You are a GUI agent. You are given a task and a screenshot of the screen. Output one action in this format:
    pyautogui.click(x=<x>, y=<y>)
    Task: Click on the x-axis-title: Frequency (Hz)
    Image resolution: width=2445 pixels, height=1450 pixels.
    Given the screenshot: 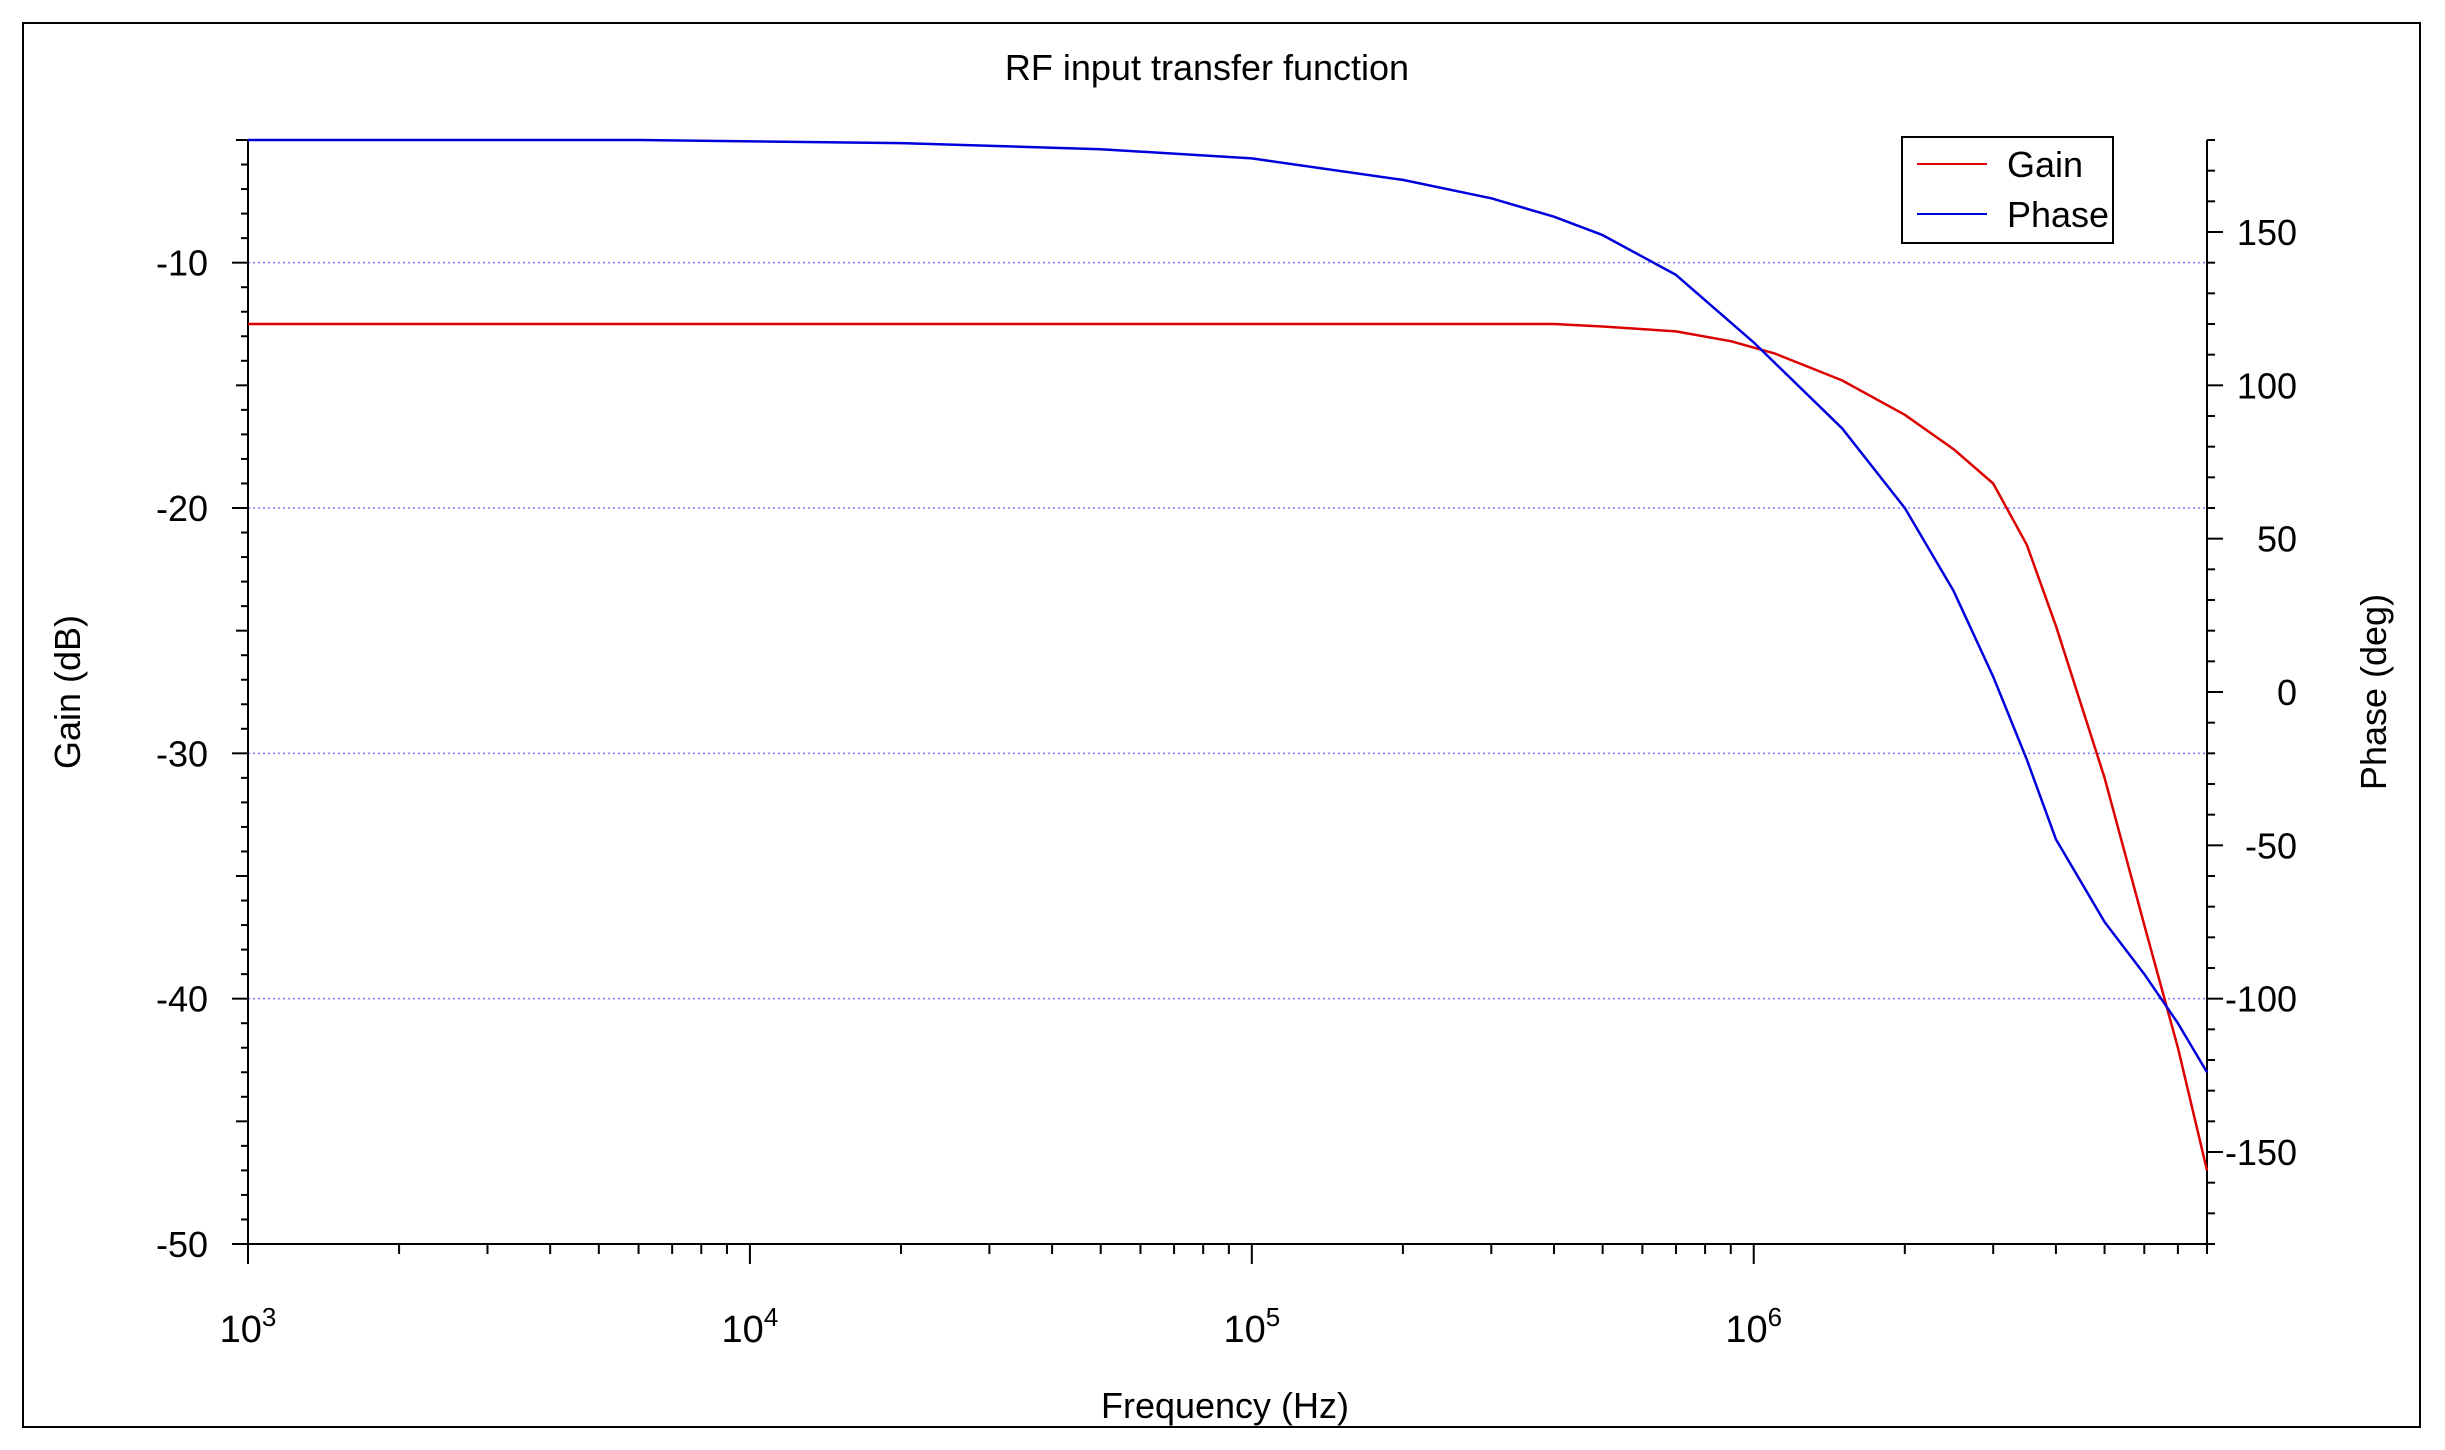 What is the action you would take?
    pyautogui.click(x=1225, y=1405)
    